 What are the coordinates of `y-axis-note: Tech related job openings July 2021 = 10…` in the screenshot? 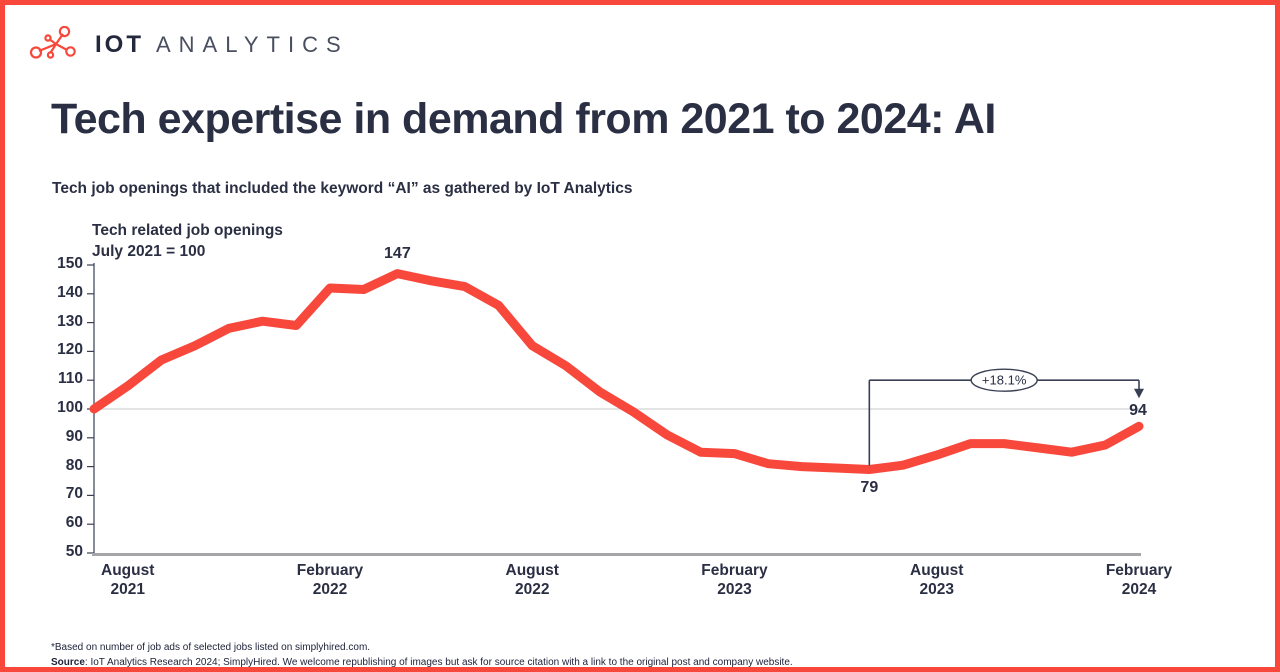 It's located at (187, 241).